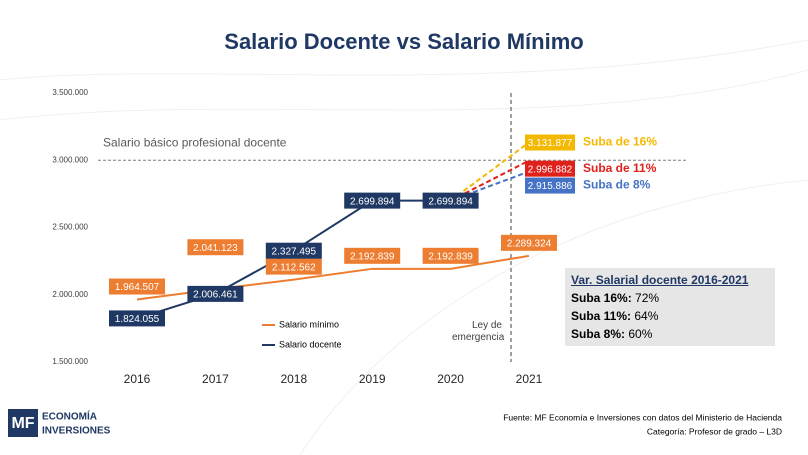  I want to click on x-tick-label: 2017, so click(215, 379).